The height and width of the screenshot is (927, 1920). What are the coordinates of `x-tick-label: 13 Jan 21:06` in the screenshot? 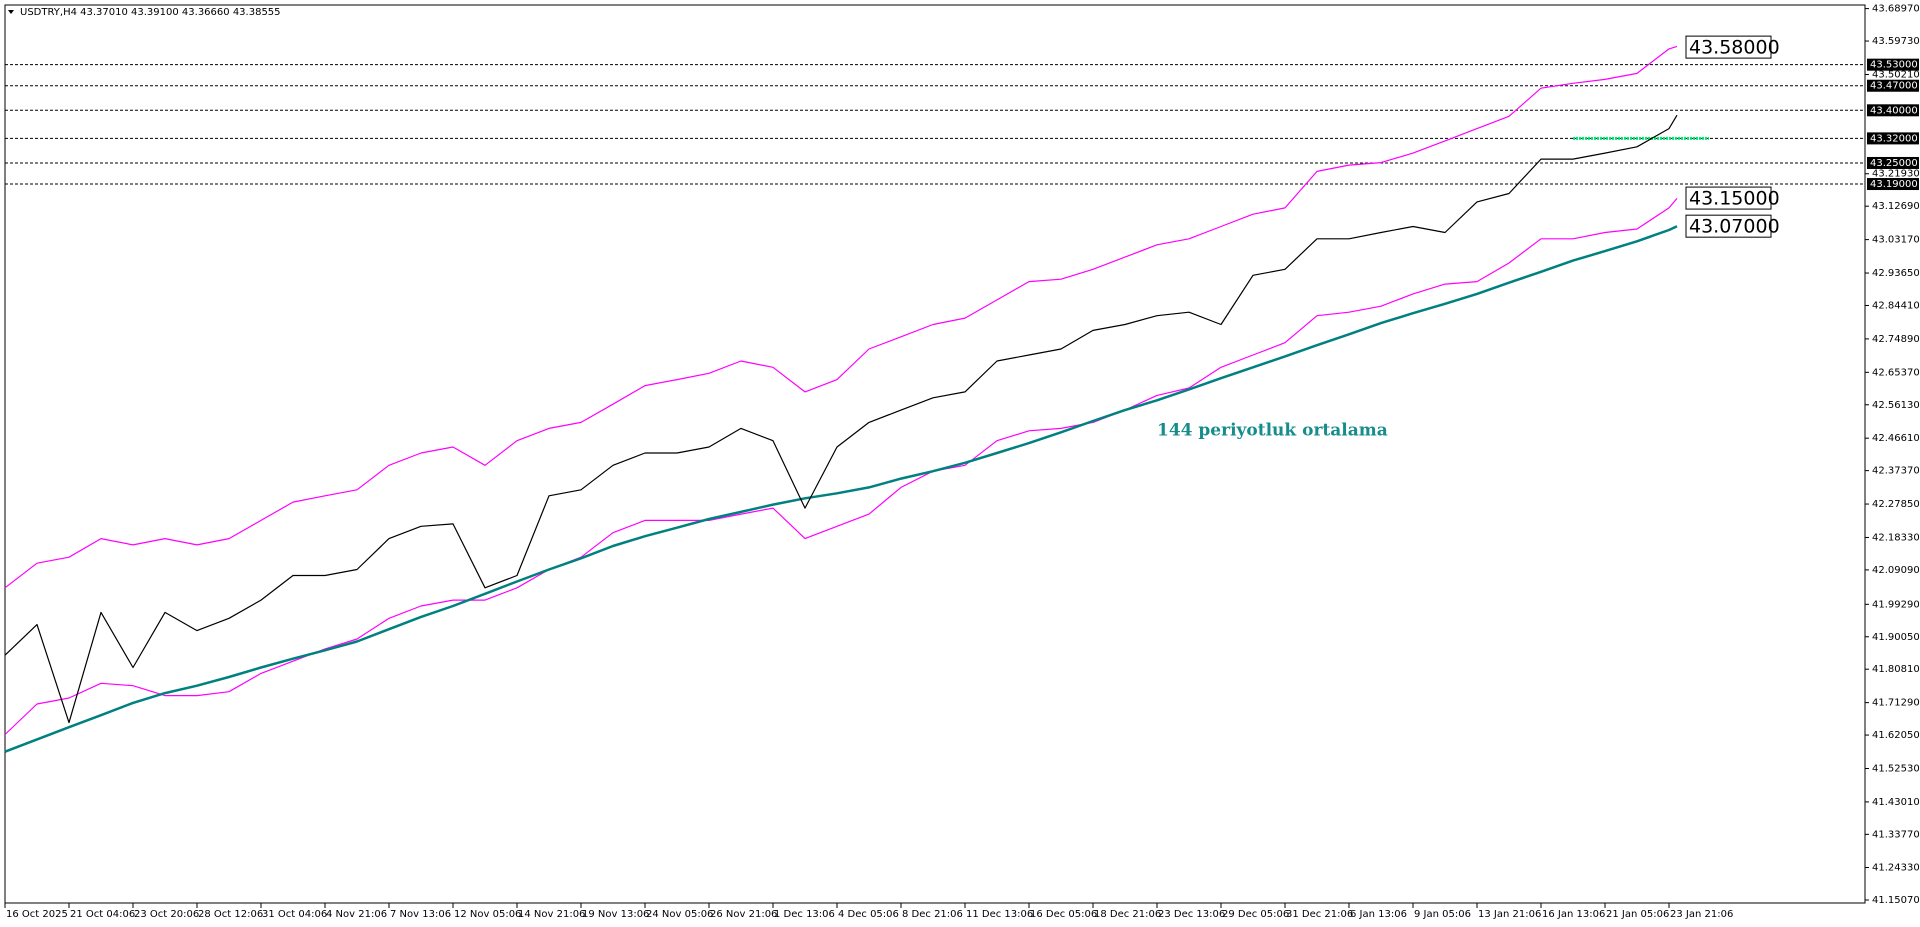 It's located at (1509, 914).